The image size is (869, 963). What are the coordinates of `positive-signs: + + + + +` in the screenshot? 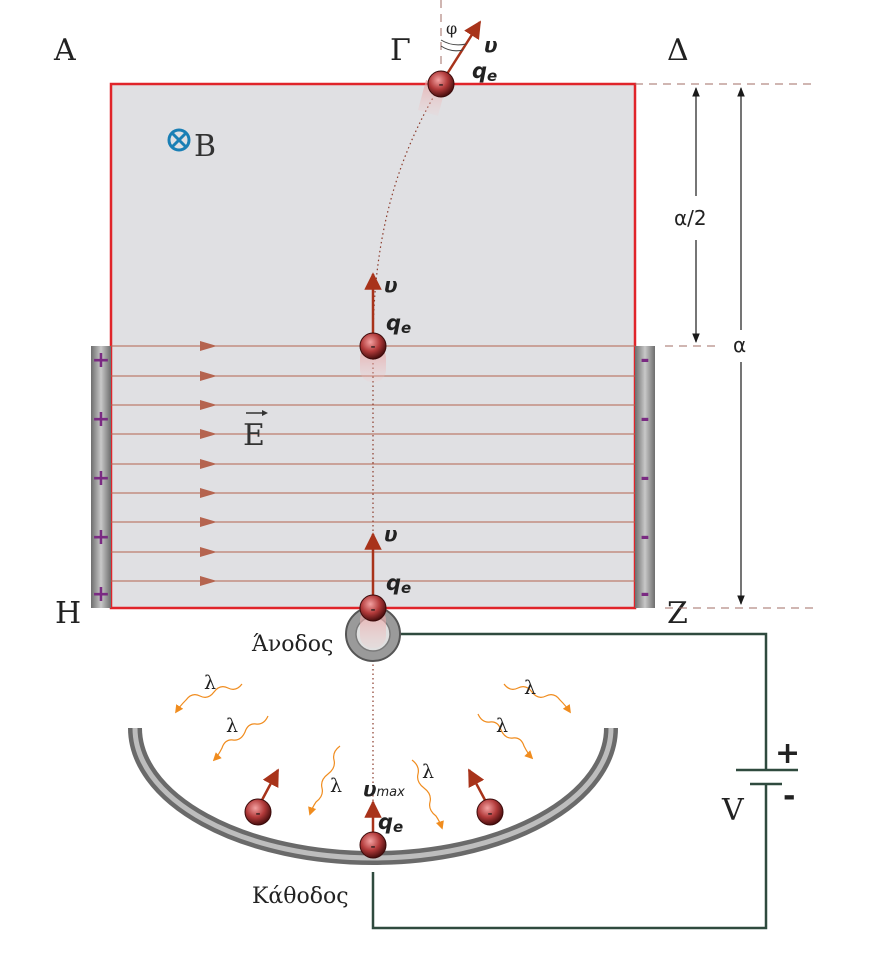 It's located at (101, 477).